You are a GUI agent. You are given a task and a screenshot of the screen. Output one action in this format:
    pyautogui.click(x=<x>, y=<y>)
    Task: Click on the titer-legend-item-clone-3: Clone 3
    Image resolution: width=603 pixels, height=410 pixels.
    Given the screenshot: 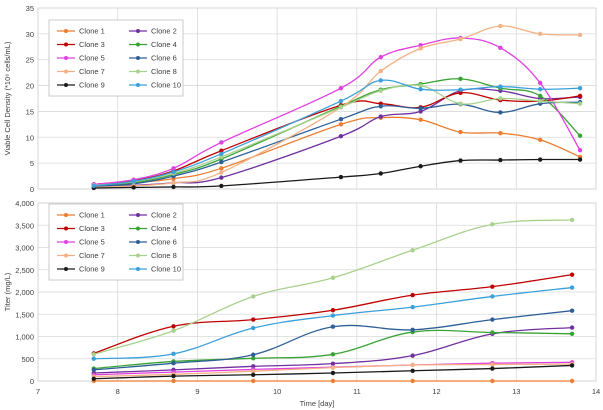 What is the action you would take?
    pyautogui.click(x=81, y=228)
    